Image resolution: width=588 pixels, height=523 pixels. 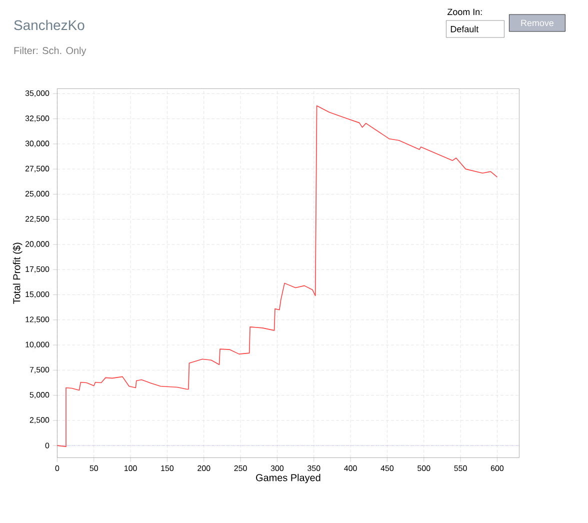 I want to click on text: Remove, so click(x=537, y=23).